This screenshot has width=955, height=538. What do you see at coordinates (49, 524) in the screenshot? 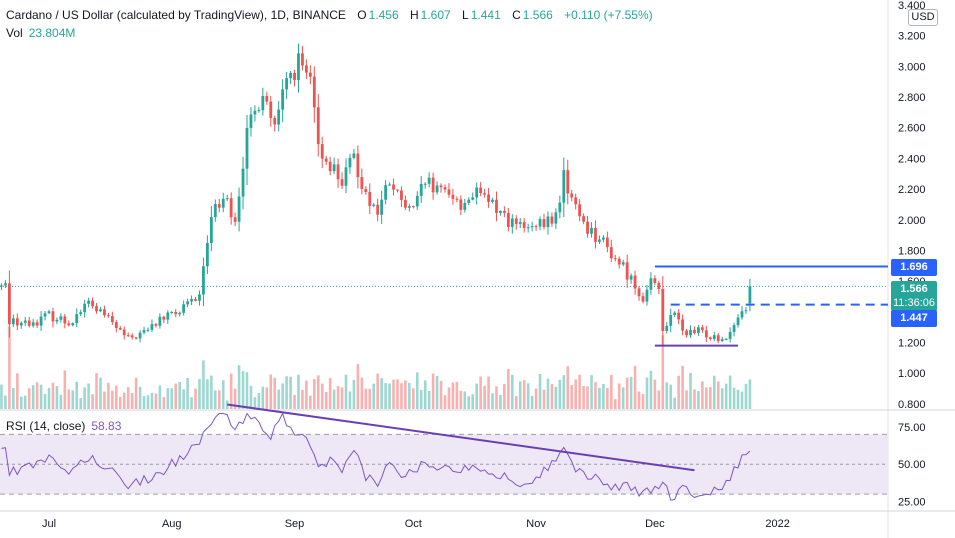
I see `time-tick-label: Jul` at bounding box center [49, 524].